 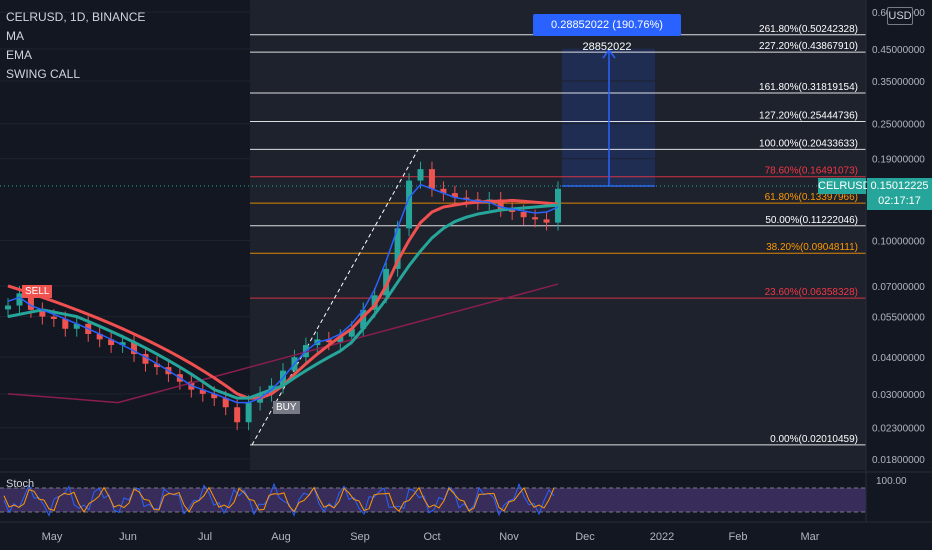 I want to click on swing-line, so click(x=335, y=297).